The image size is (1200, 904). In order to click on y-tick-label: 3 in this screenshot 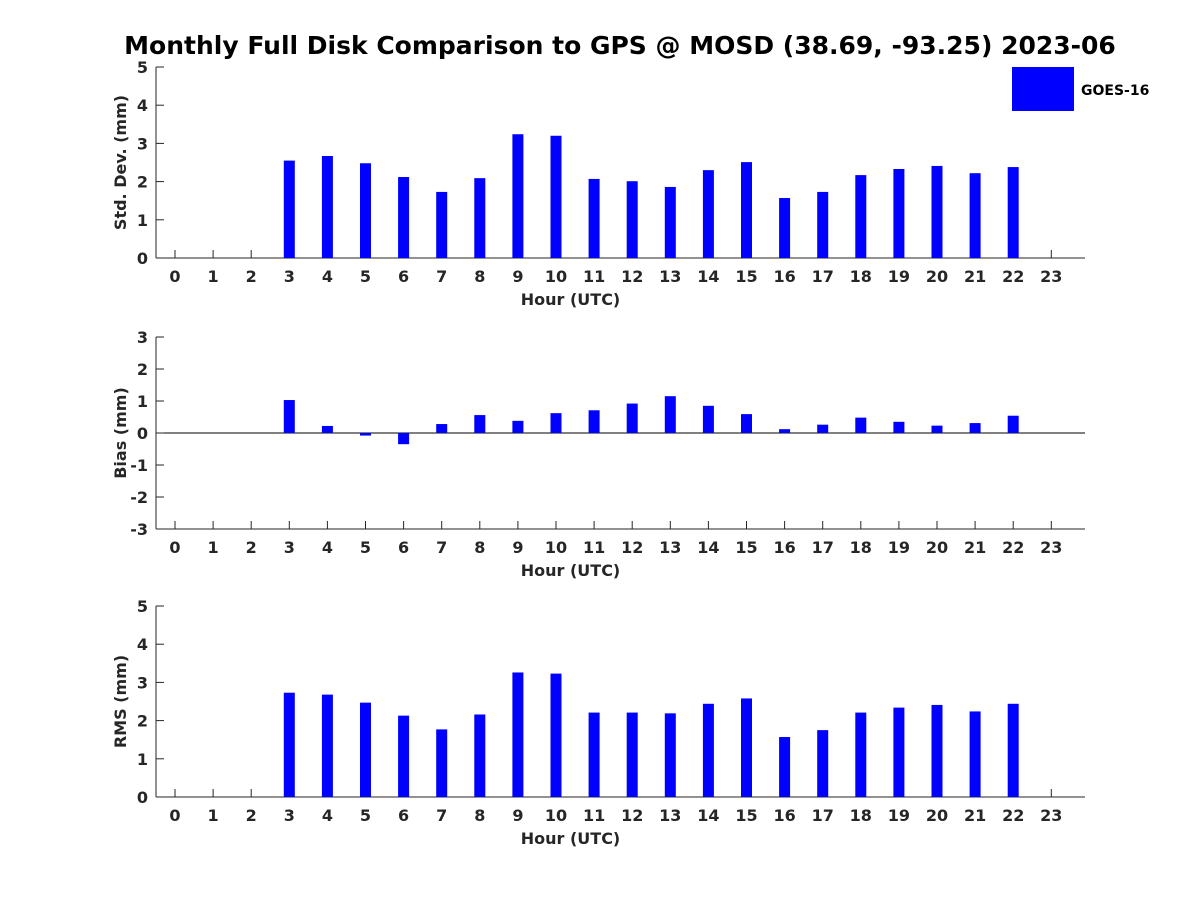, I will do `click(142, 682)`.